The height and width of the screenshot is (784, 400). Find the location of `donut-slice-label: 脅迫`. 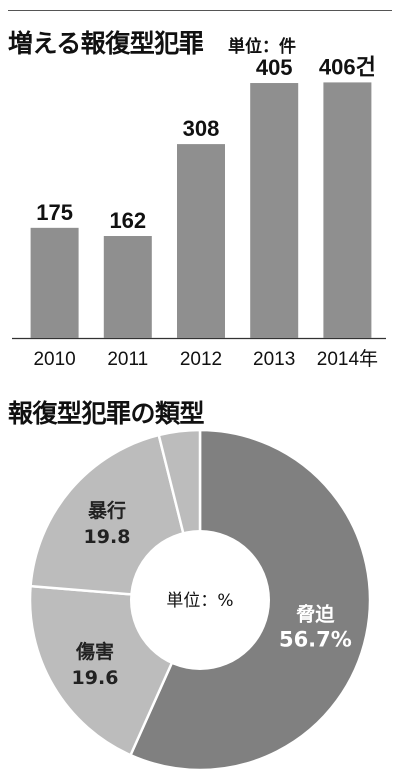

donut-slice-label: 脅迫 is located at coordinates (314, 614).